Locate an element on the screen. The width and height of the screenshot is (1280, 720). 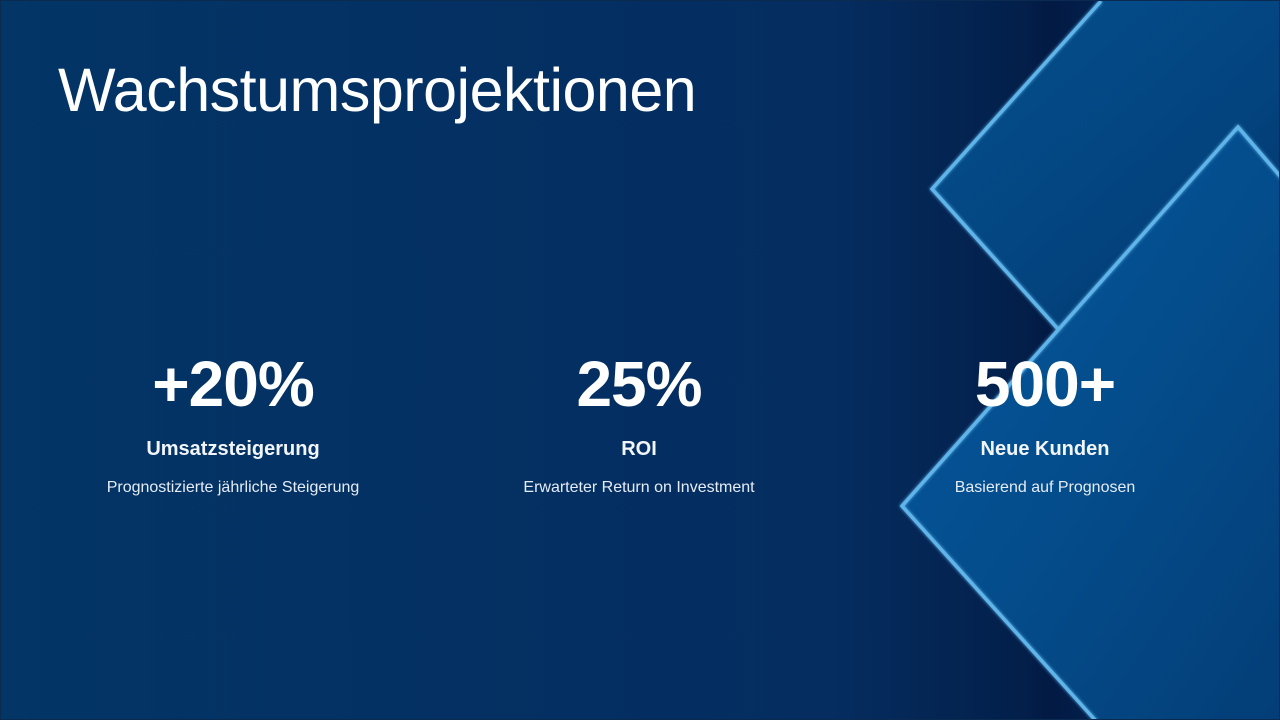
stat-label: Neue Kunden is located at coordinates (1045, 449).